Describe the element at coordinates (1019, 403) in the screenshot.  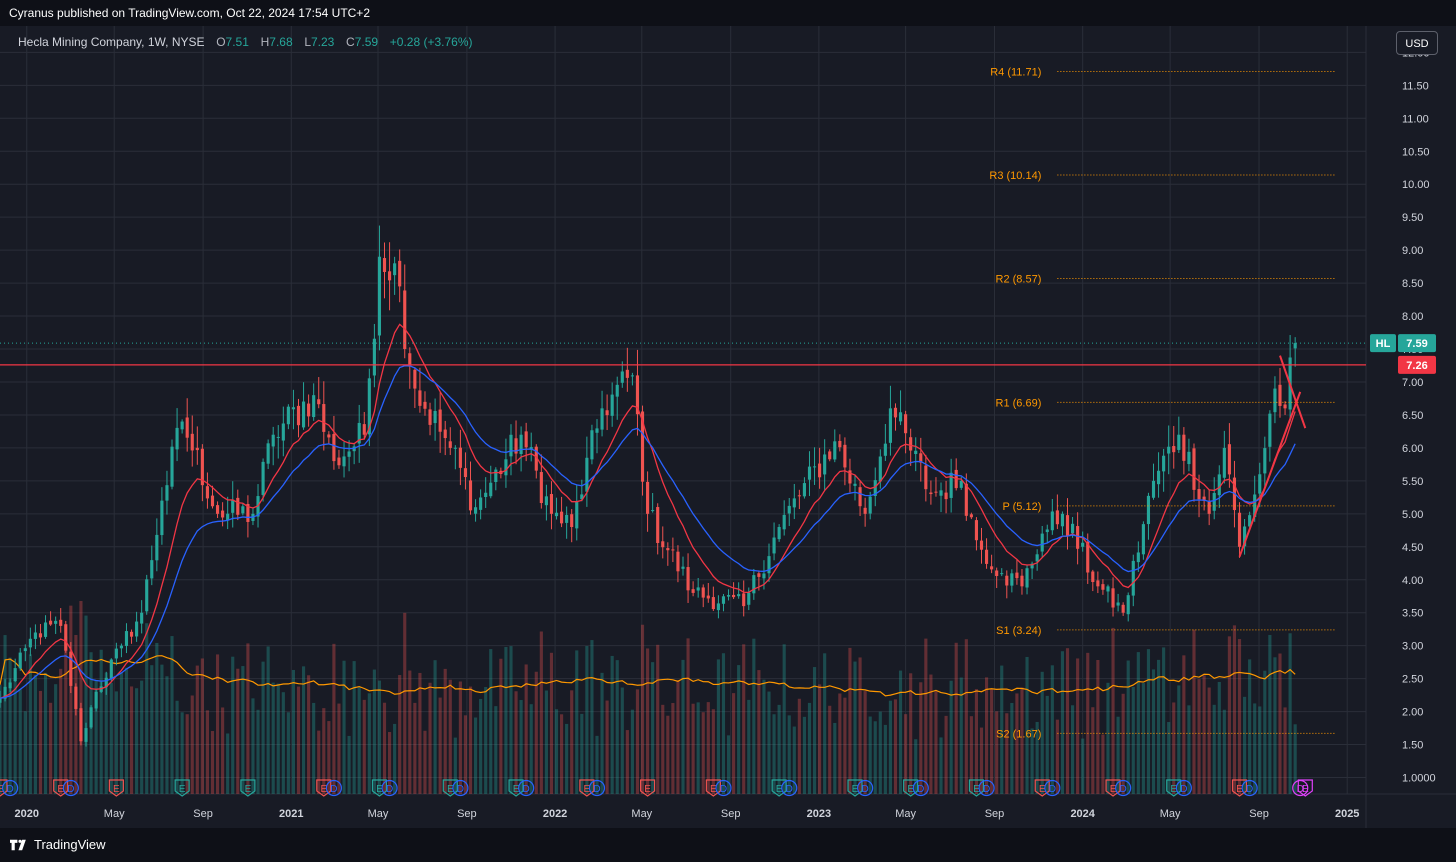
I see `pivot-label: R1 (6.69)` at that location.